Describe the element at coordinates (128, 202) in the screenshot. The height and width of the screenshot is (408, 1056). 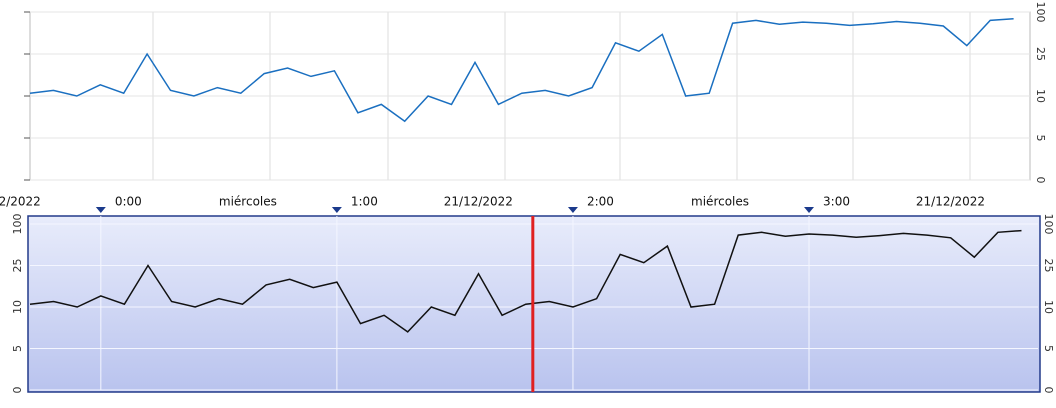
I see `x-tick-label: 0:00` at that location.